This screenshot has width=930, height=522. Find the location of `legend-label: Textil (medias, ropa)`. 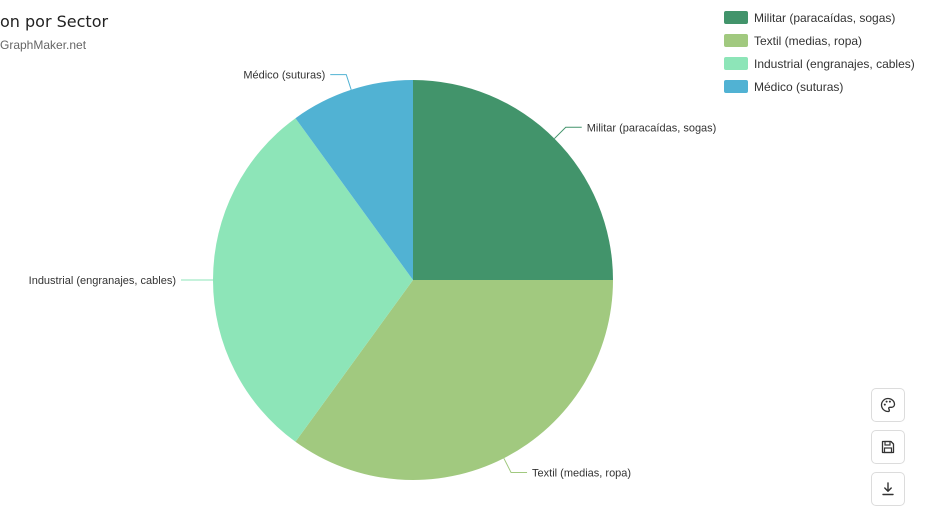

legend-label: Textil (medias, ropa) is located at coordinates (808, 40).